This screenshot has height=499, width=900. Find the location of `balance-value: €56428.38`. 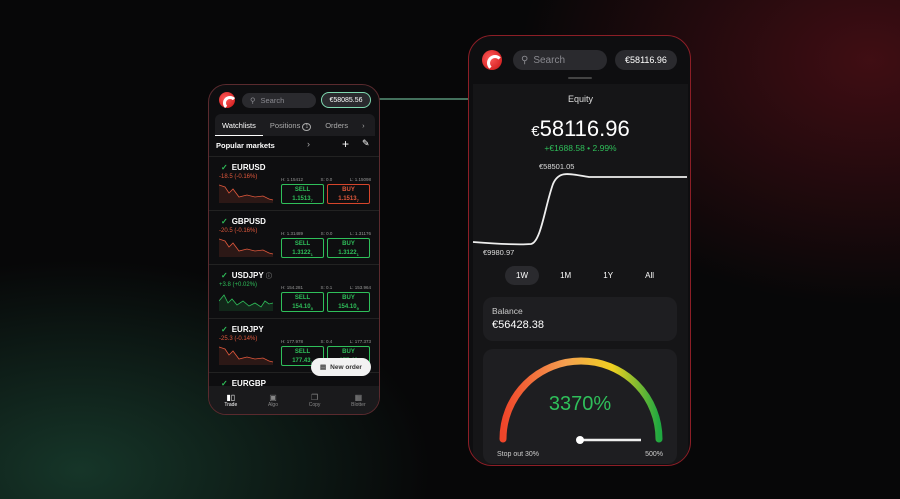

balance-value: €56428.38 is located at coordinates (518, 325).